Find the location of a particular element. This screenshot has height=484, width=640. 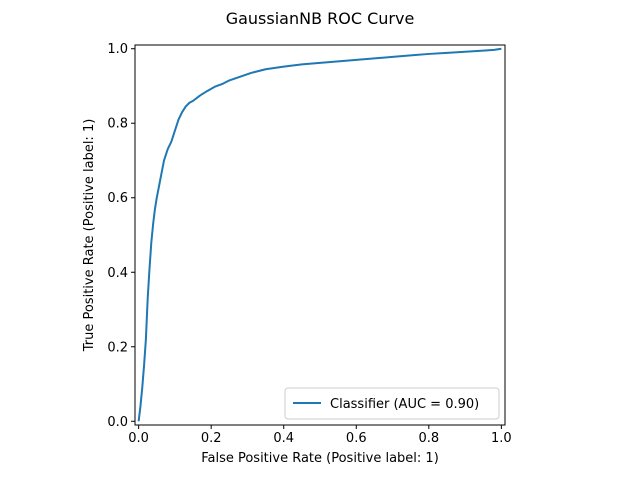

x-axis-ticks: 0.0 0.2 0.4 0.6 0.8 1.0 is located at coordinates (320, 435).